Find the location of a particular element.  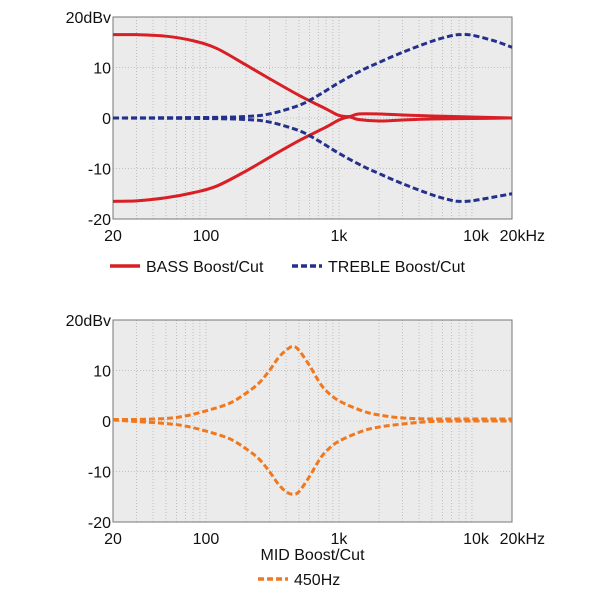

bass-boost-cut-curve-boost is located at coordinates (312, 76).